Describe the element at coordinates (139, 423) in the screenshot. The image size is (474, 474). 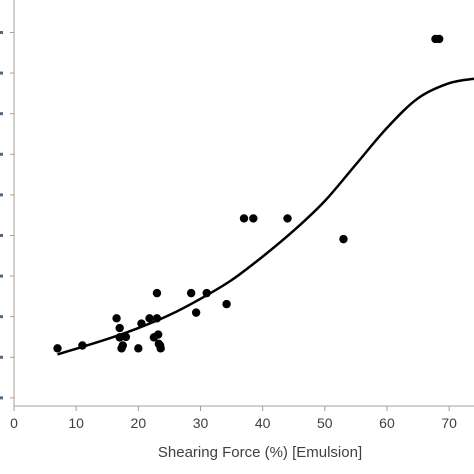
I see `x-tick-label: 20` at that location.